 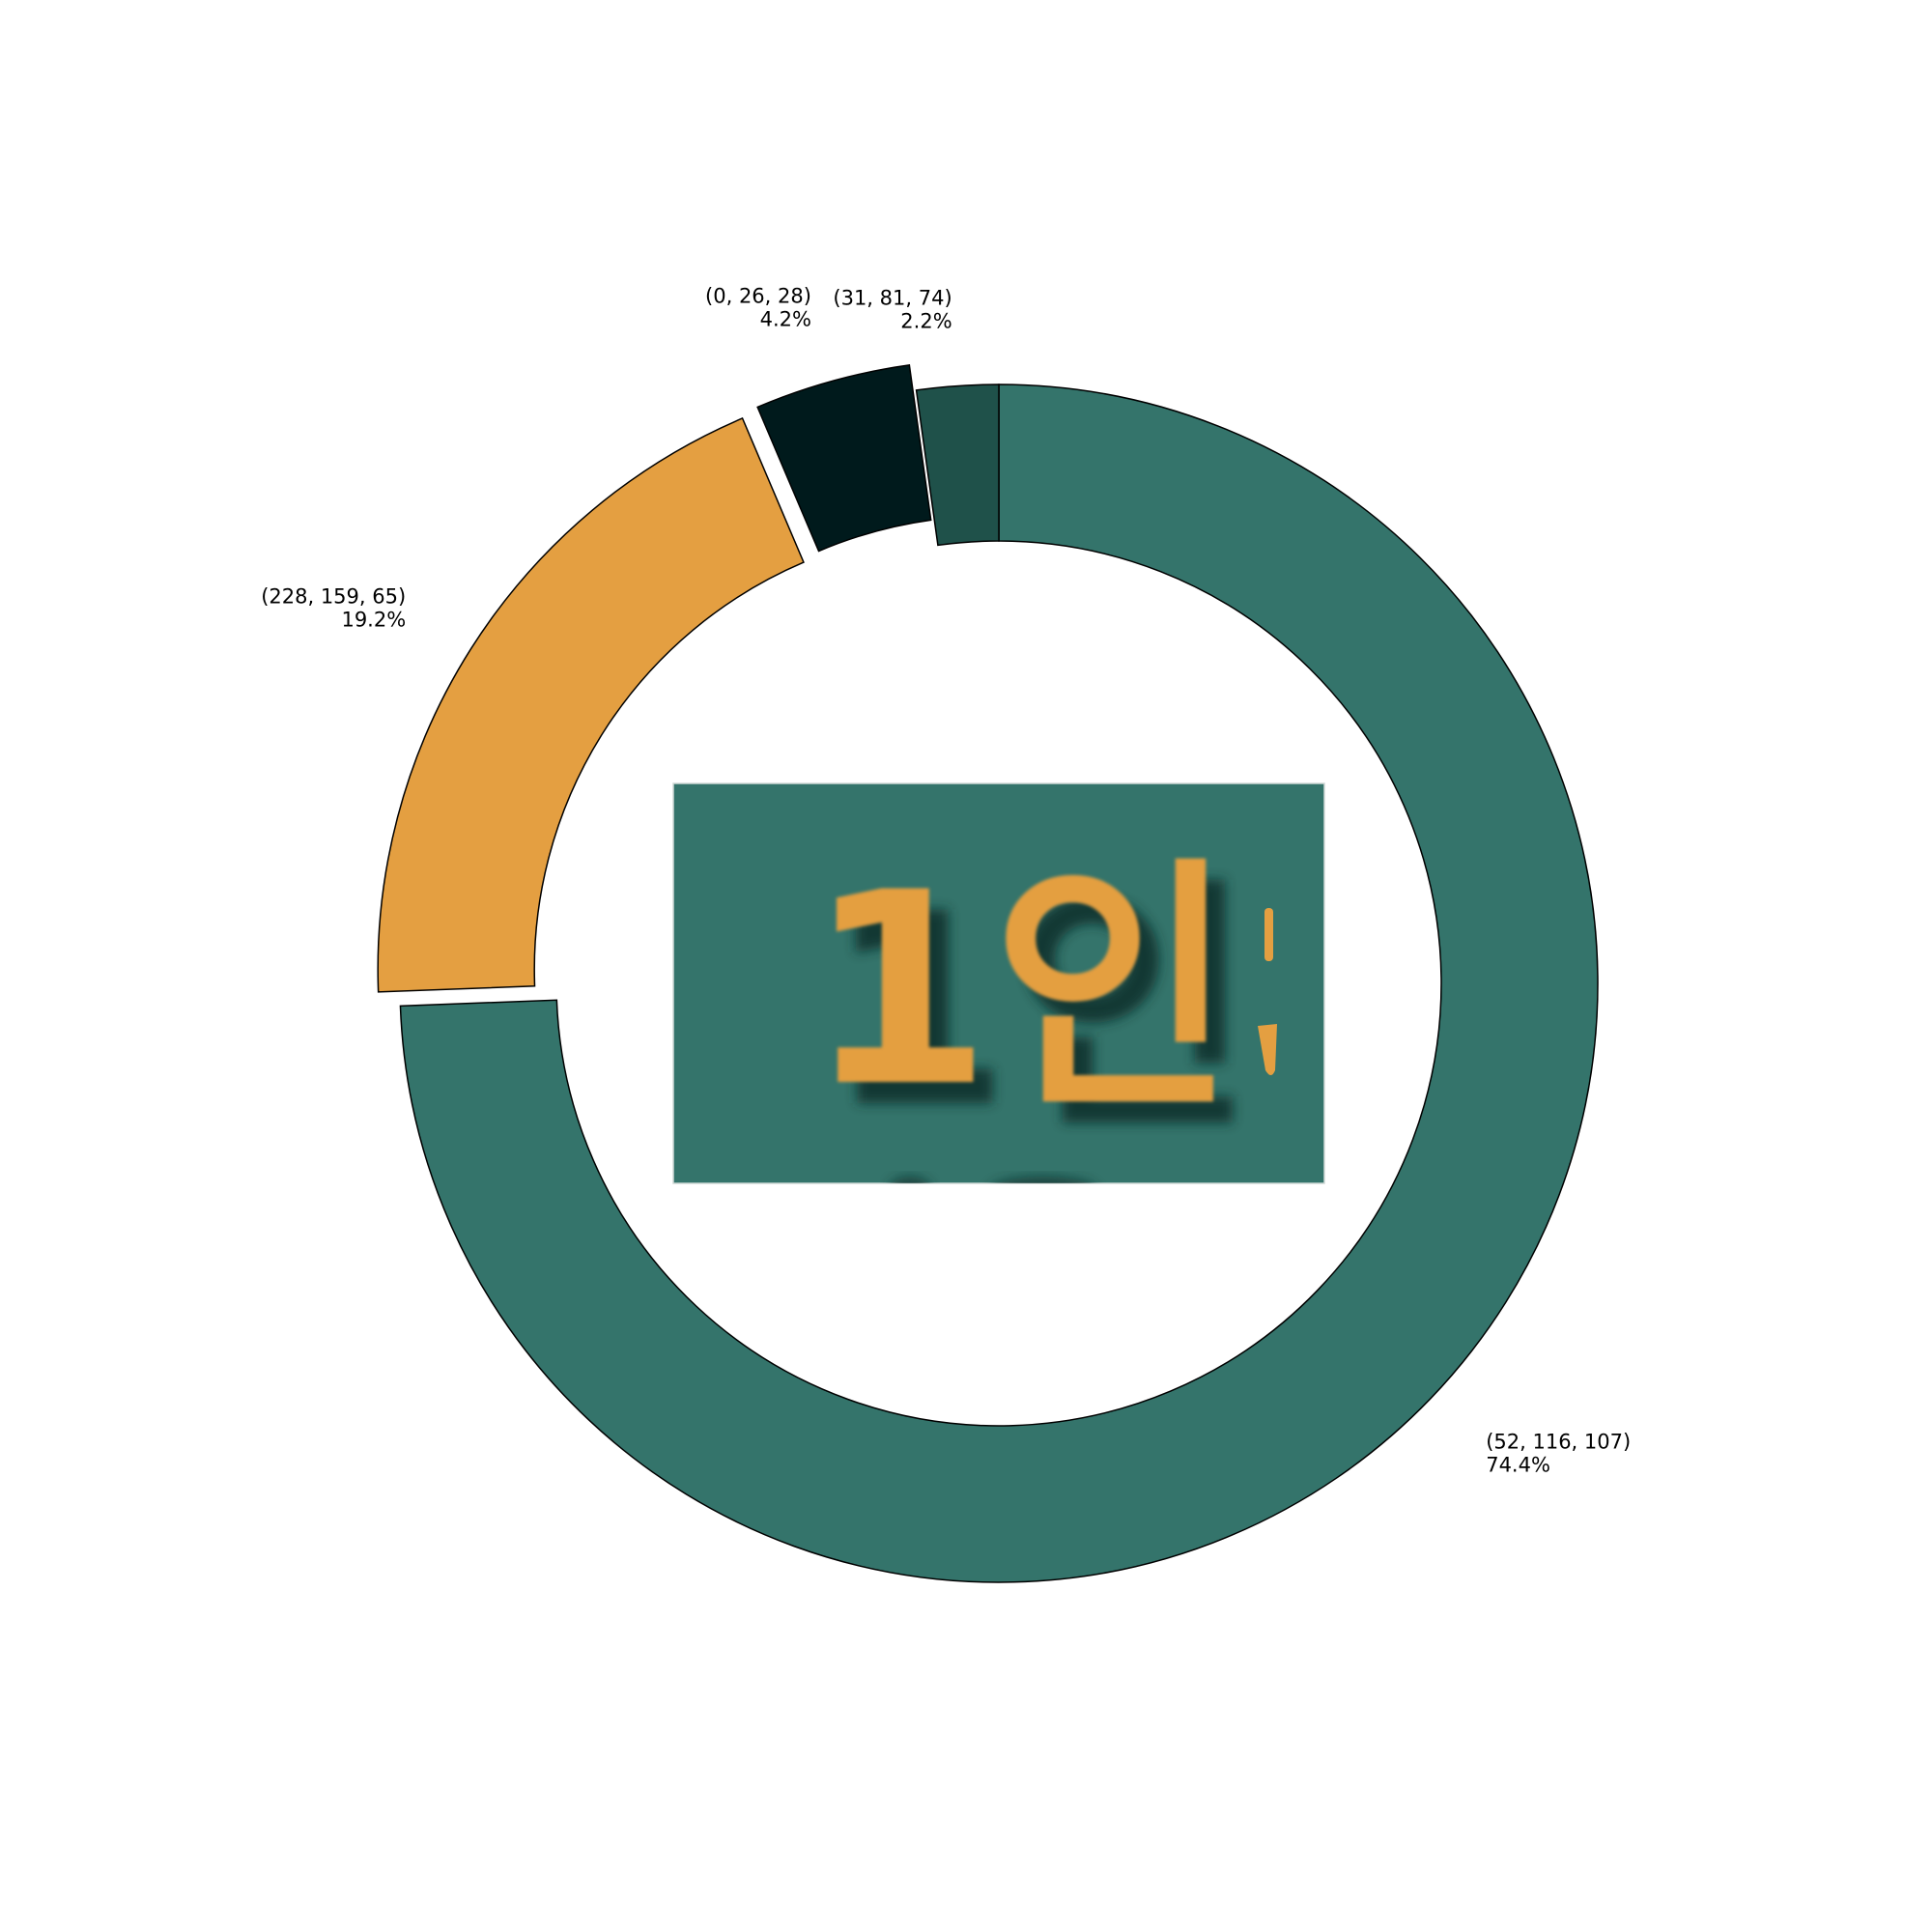 I want to click on slice-label-52-116-107: (52, 116, 107) 74.4%, so click(x=1558, y=1454).